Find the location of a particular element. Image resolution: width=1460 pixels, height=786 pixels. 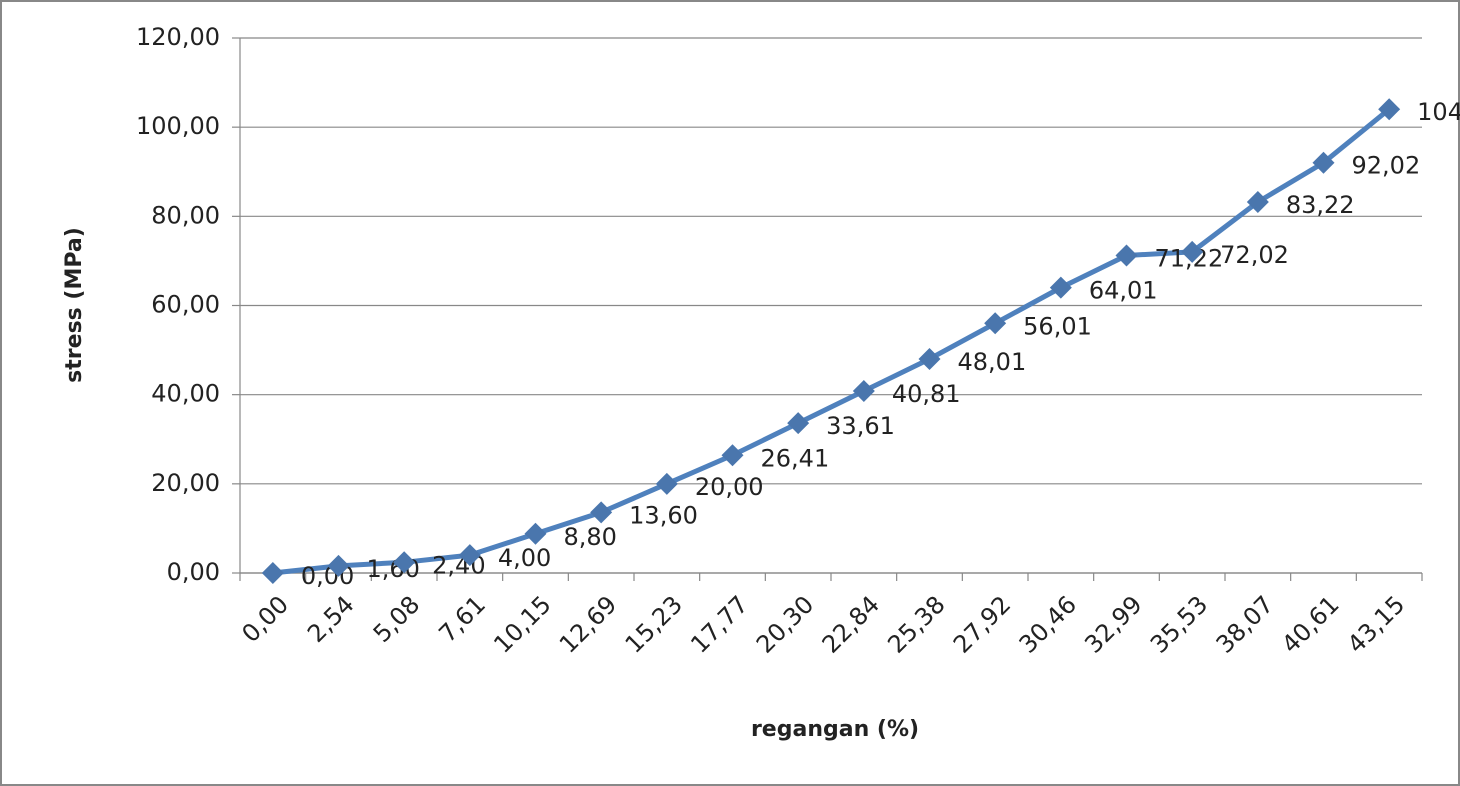

data-label: 48,01 is located at coordinates (992, 362).